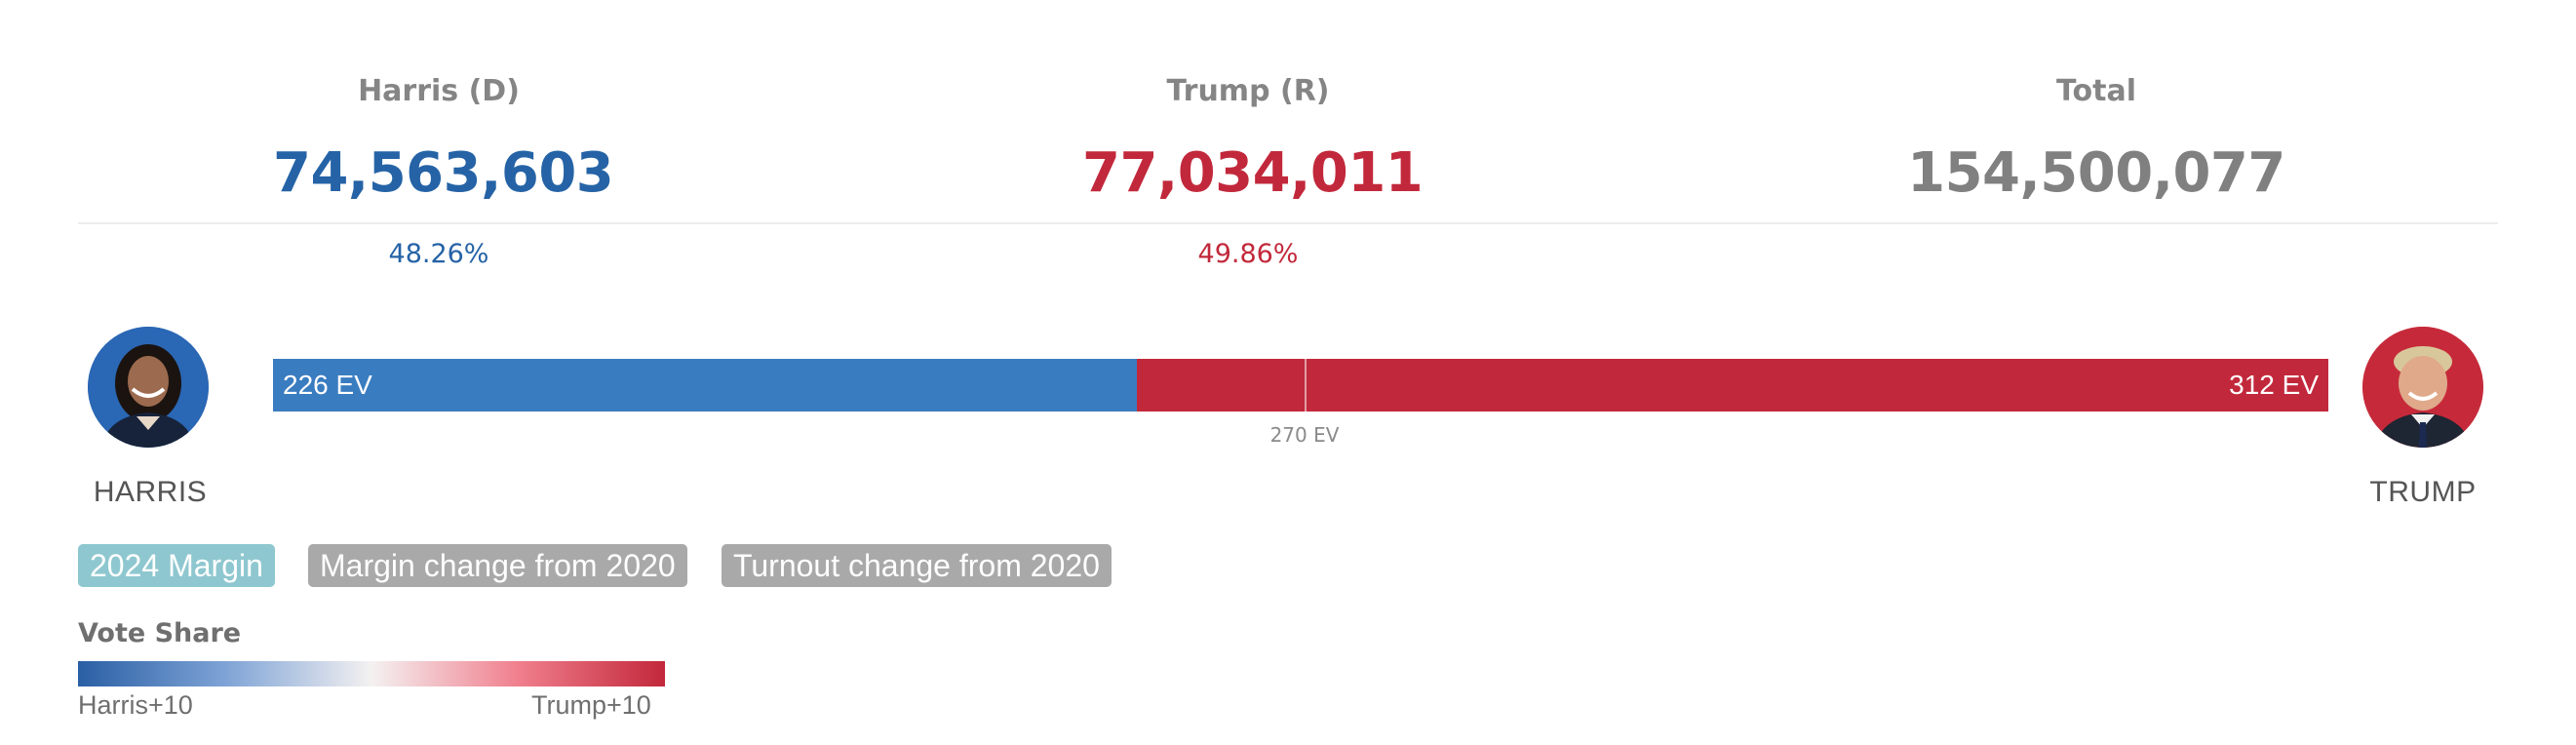 This screenshot has width=2576, height=745. Describe the element at coordinates (917, 565) in the screenshot. I see `tab-turnout-change: Turnout change from 2020` at that location.